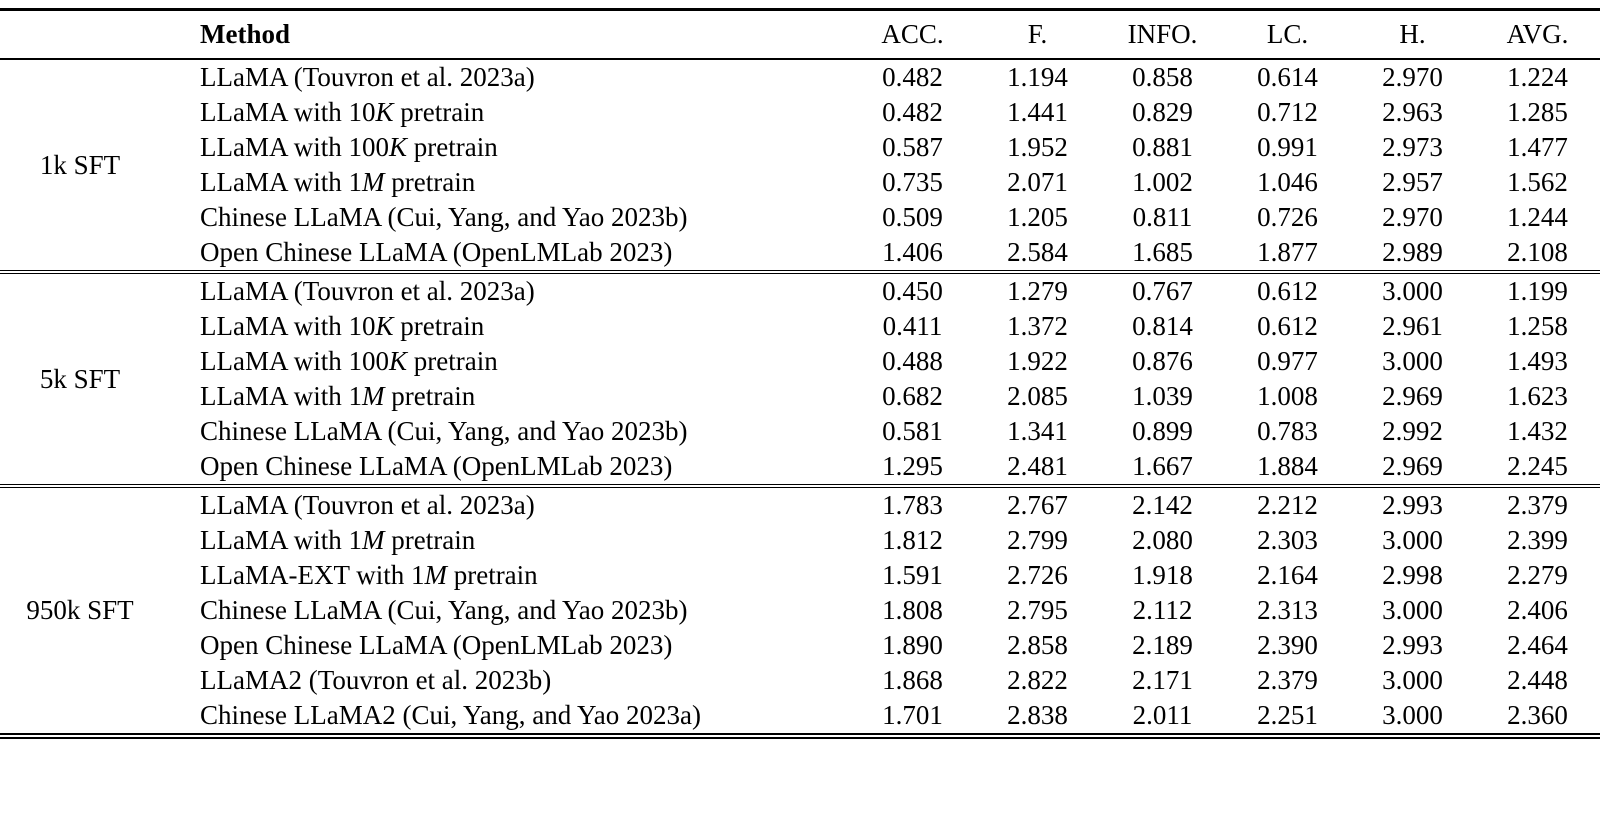 The image size is (1600, 821). What do you see at coordinates (1037, 680) in the screenshot?
I see `metric-value-cell: 2.822` at bounding box center [1037, 680].